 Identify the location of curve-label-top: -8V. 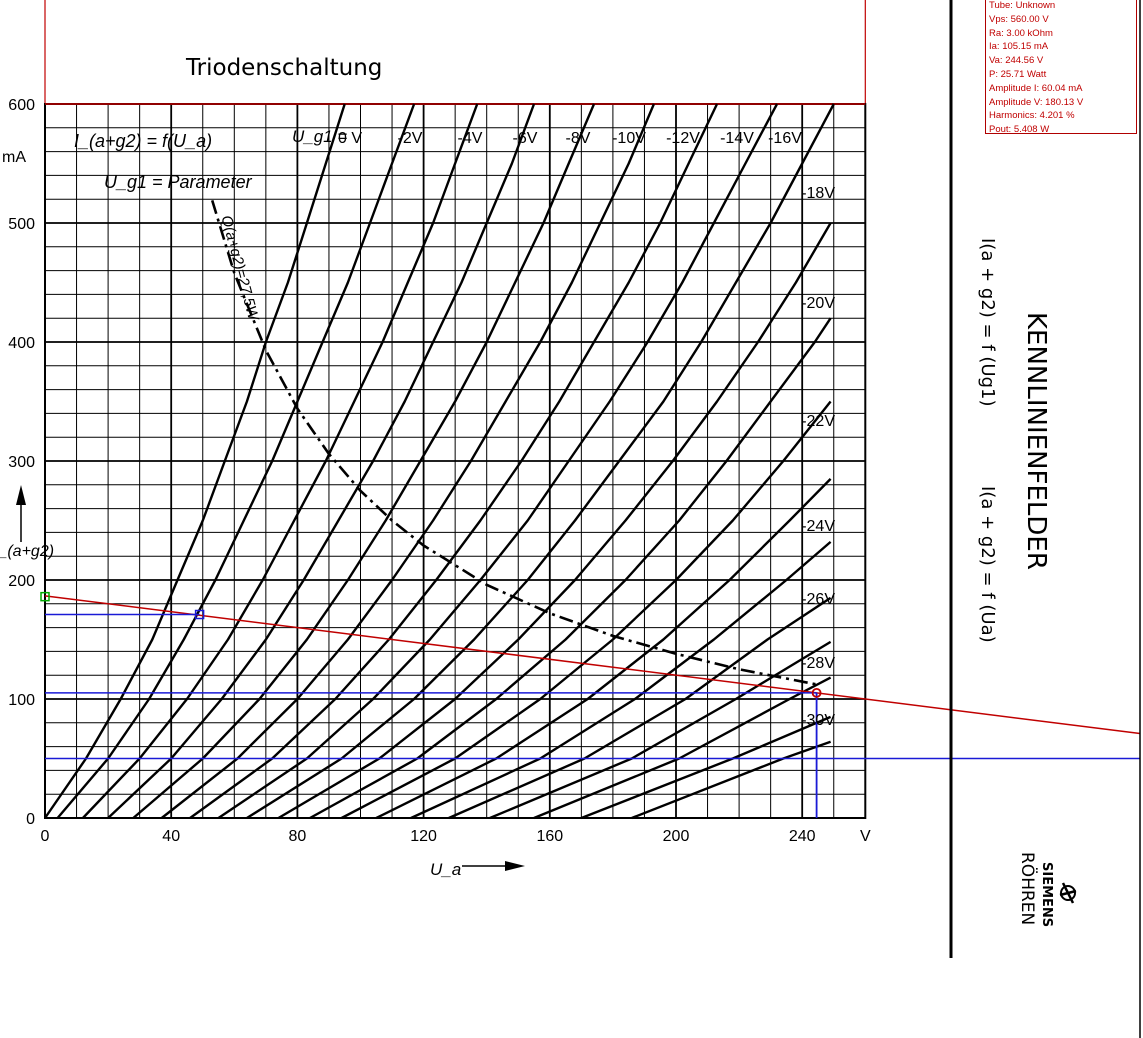
(578, 138).